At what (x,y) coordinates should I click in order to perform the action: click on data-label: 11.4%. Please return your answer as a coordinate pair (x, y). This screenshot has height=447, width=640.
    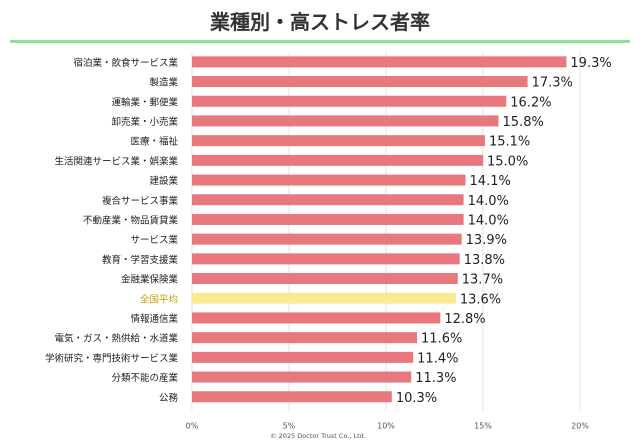
    Looking at the image, I should click on (437, 358).